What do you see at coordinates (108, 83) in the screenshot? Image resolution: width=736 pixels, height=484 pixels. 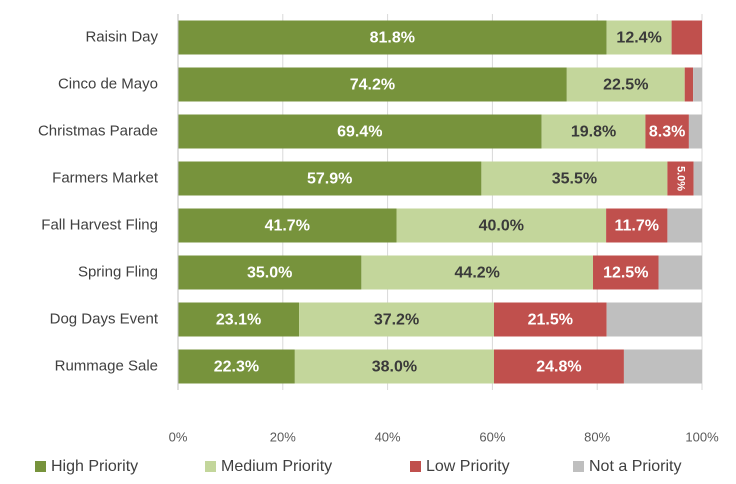 I see `y-tick-label: Cinco de Mayo` at bounding box center [108, 83].